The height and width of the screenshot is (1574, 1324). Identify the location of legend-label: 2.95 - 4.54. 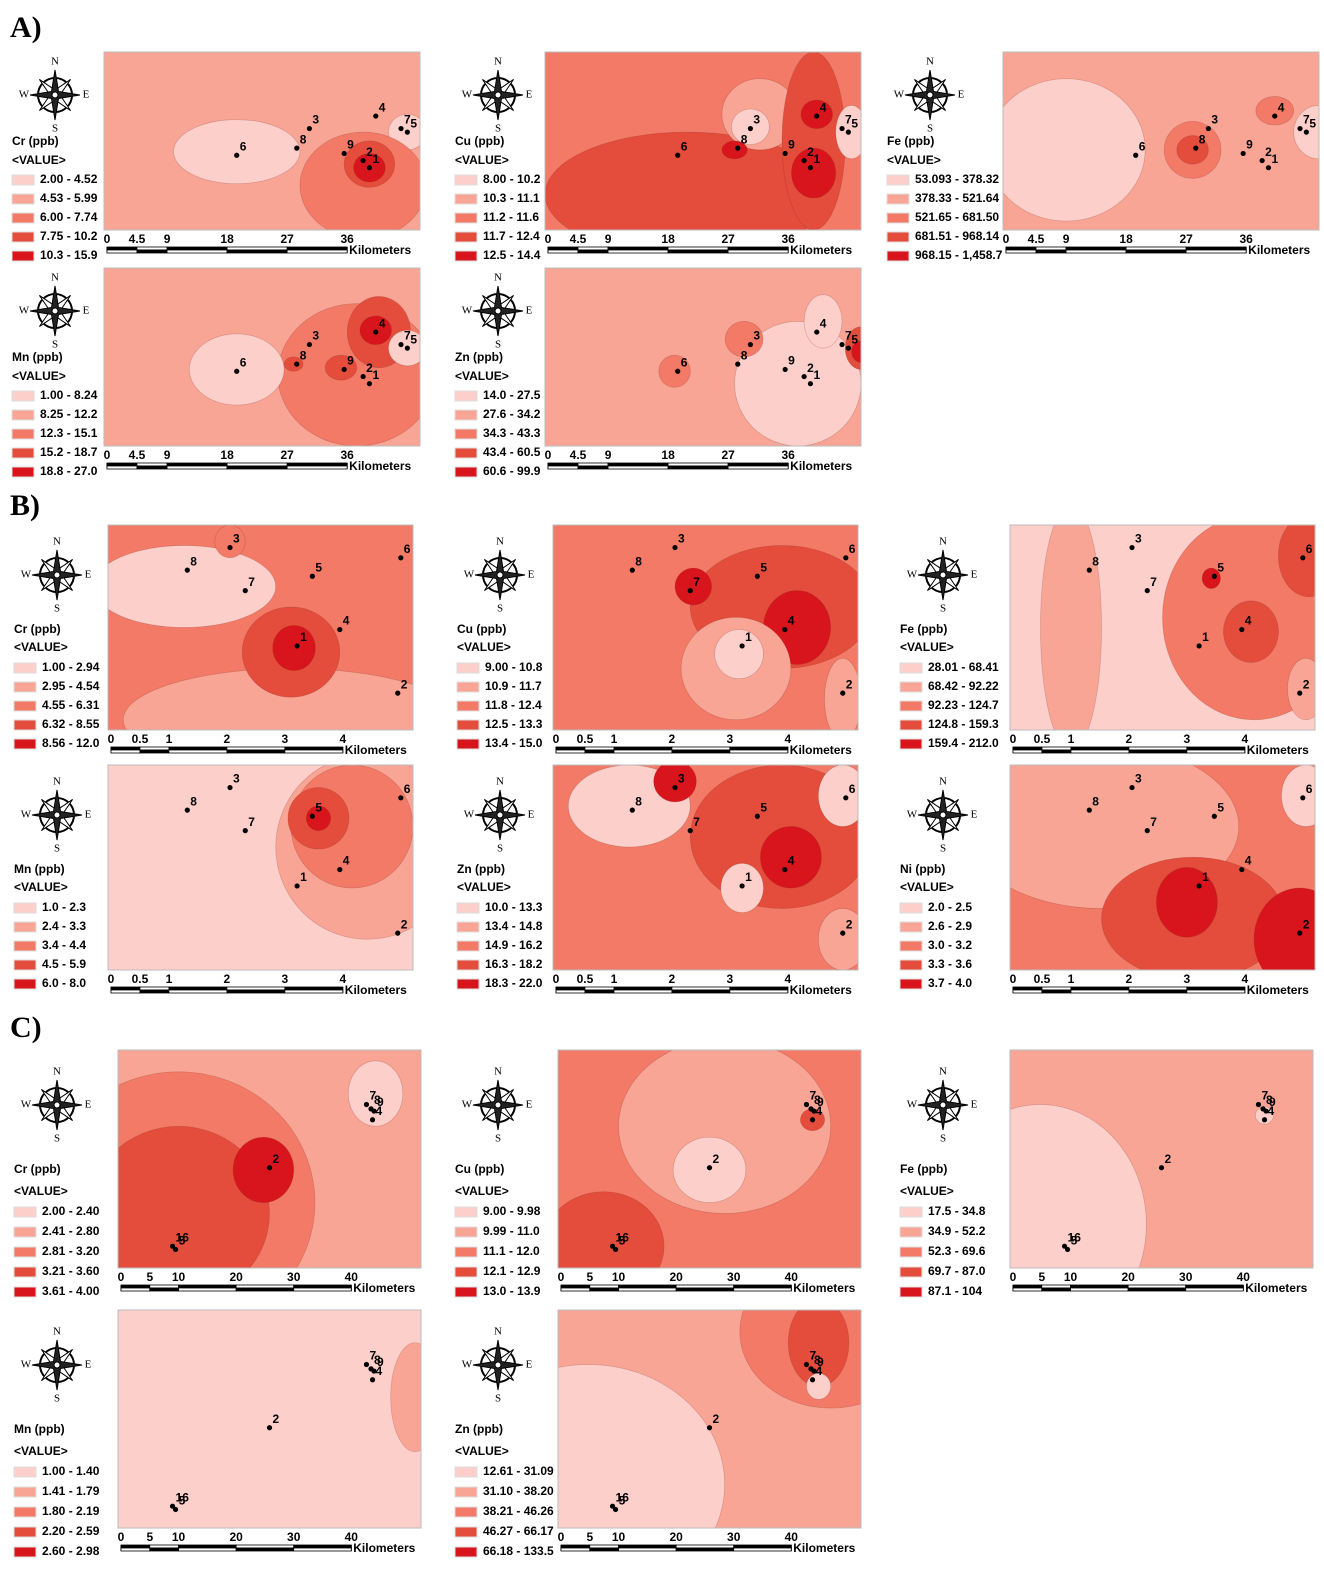
(71, 686).